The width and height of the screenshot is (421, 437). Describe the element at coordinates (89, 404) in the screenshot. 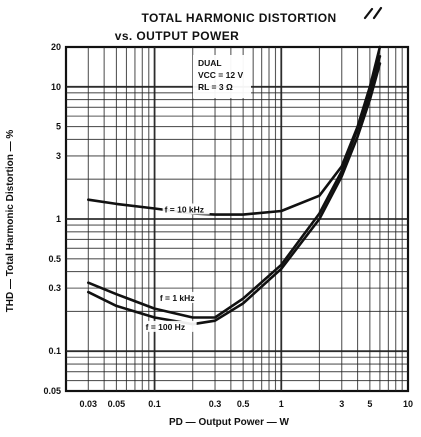

I see `x-tick-label: 0.03` at that location.